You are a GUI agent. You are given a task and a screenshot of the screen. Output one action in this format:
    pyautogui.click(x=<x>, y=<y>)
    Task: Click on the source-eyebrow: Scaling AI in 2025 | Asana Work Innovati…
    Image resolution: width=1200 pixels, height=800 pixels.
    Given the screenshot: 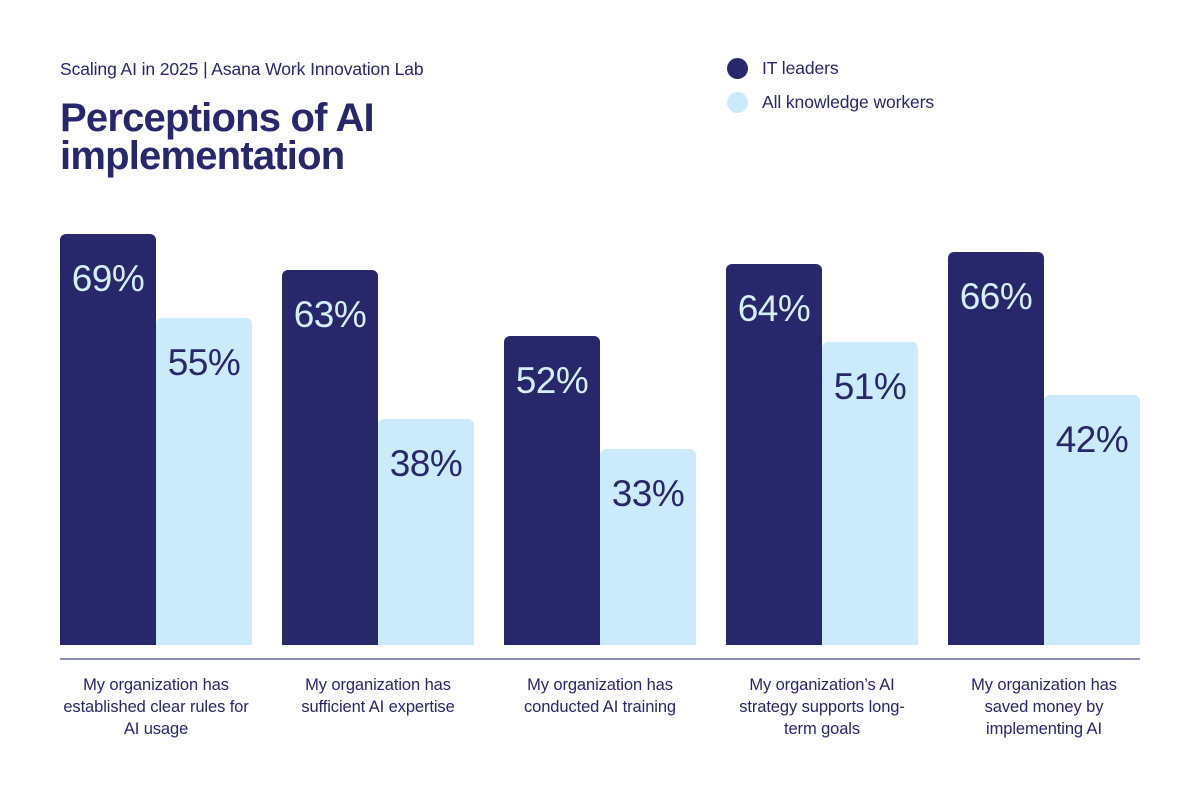 What is the action you would take?
    pyautogui.click(x=242, y=69)
    